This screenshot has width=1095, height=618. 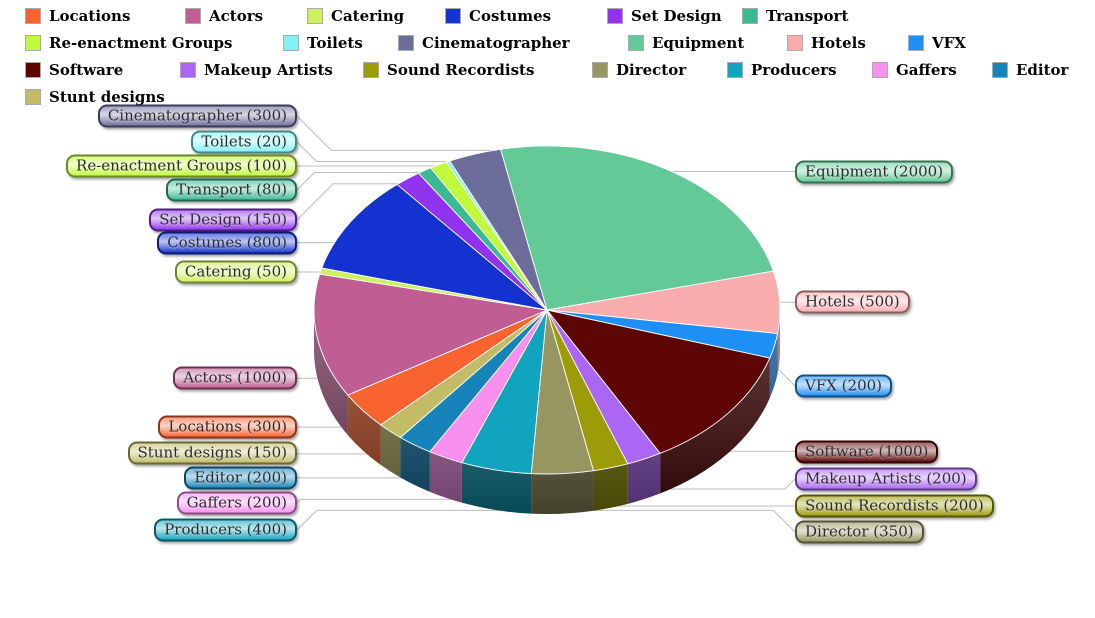 I want to click on legend-item-actors: Actors, so click(x=224, y=16).